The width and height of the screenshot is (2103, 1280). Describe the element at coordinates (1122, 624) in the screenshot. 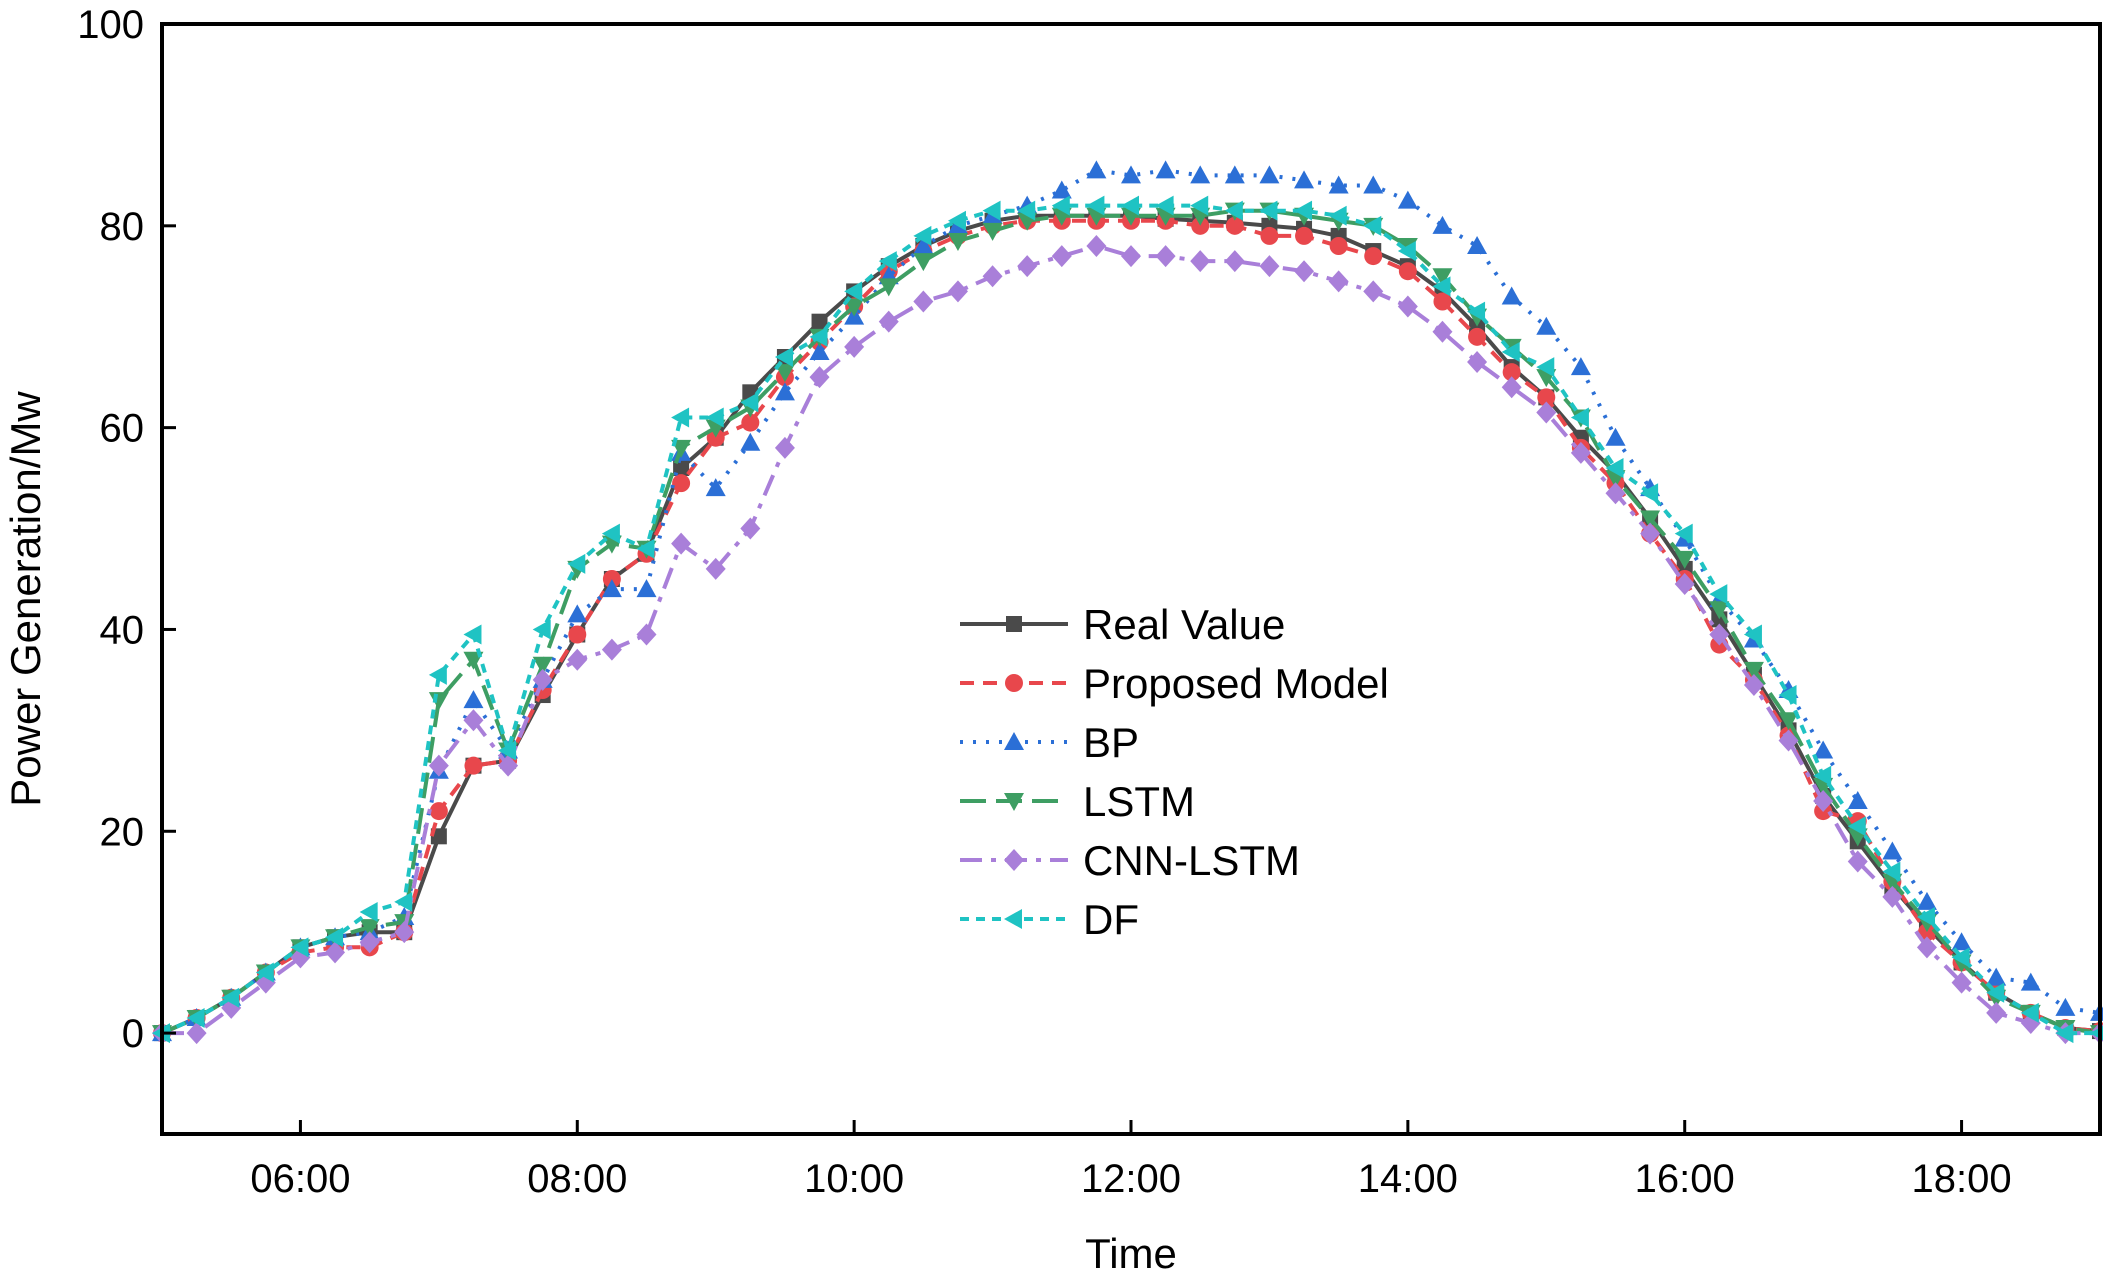

I see `legend-item: Real Value` at that location.